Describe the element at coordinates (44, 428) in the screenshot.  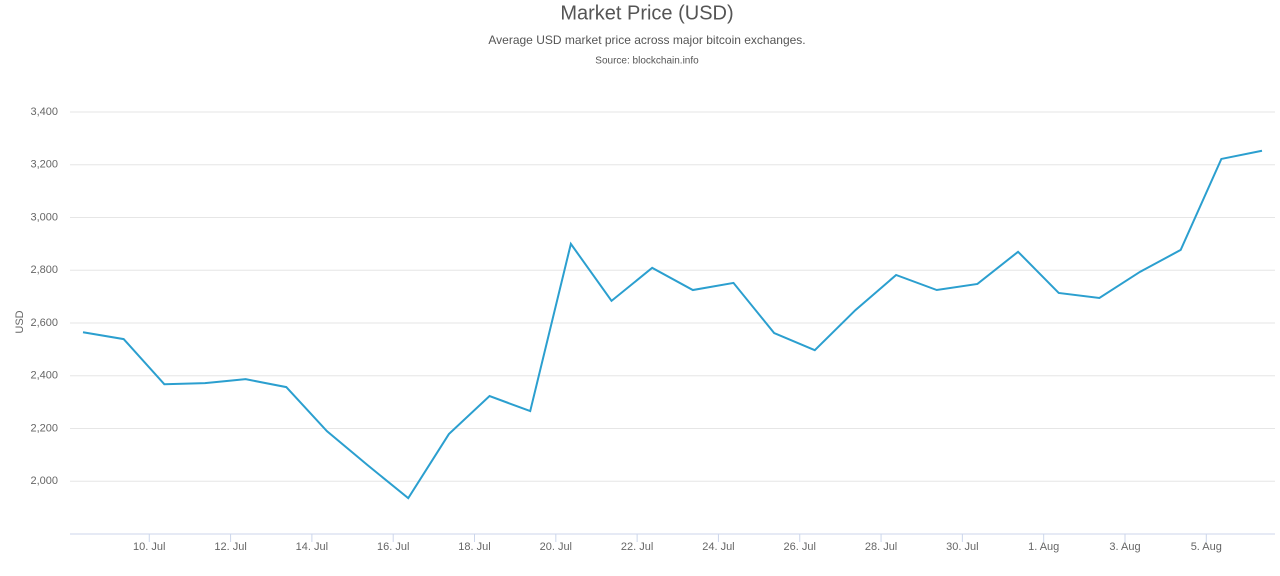
I see `y-tick-label: 2,200` at that location.